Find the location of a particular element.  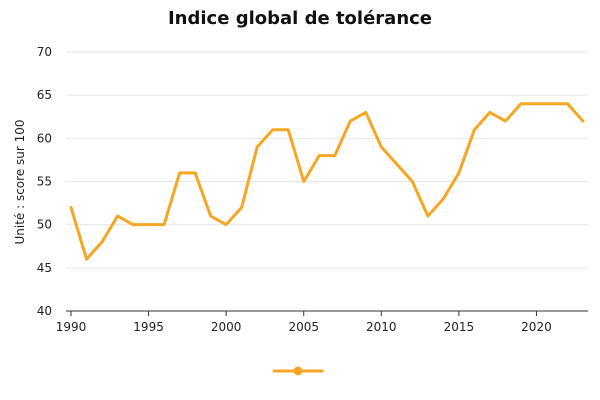

x-tick-label: 2010 is located at coordinates (381, 327).